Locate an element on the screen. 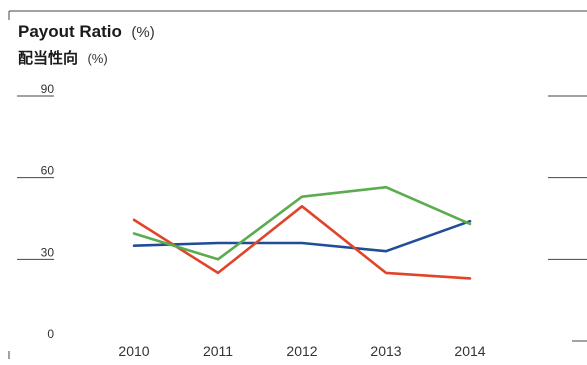  chart-subtitle: 配当性向 (%) is located at coordinates (63, 58).